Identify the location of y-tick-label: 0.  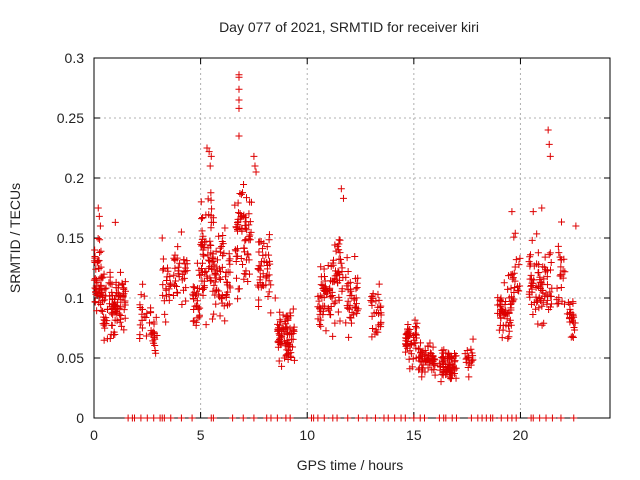
(80, 418).